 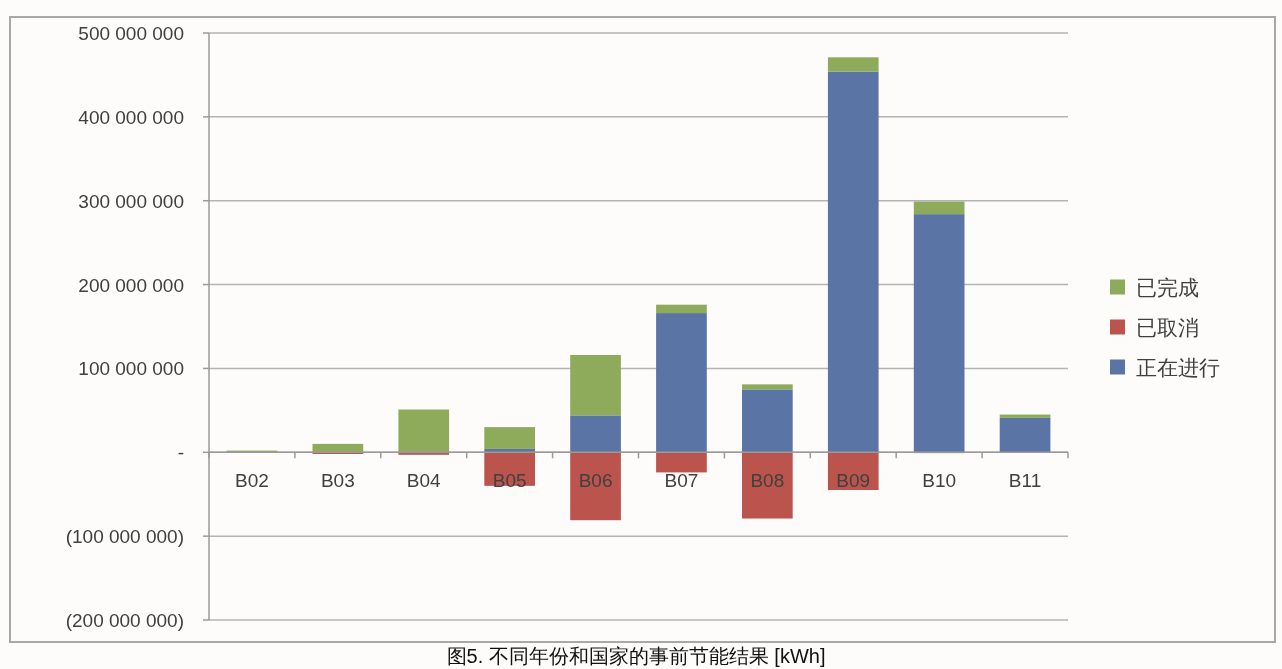 I want to click on y-tick-label: 100 000 000, so click(x=131, y=369).